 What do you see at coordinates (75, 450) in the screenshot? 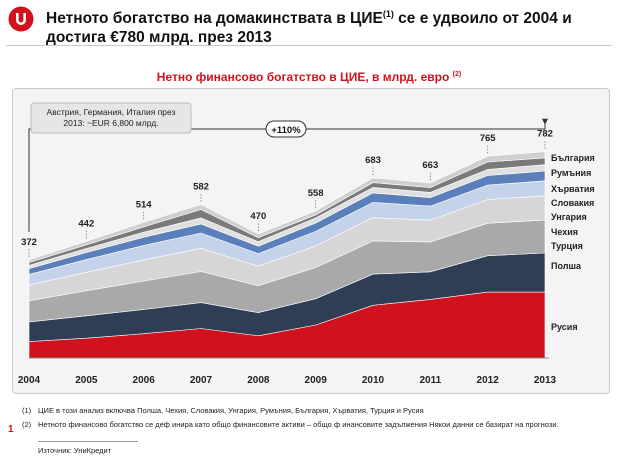
I see `source-text: Източник: УниКредит` at bounding box center [75, 450].